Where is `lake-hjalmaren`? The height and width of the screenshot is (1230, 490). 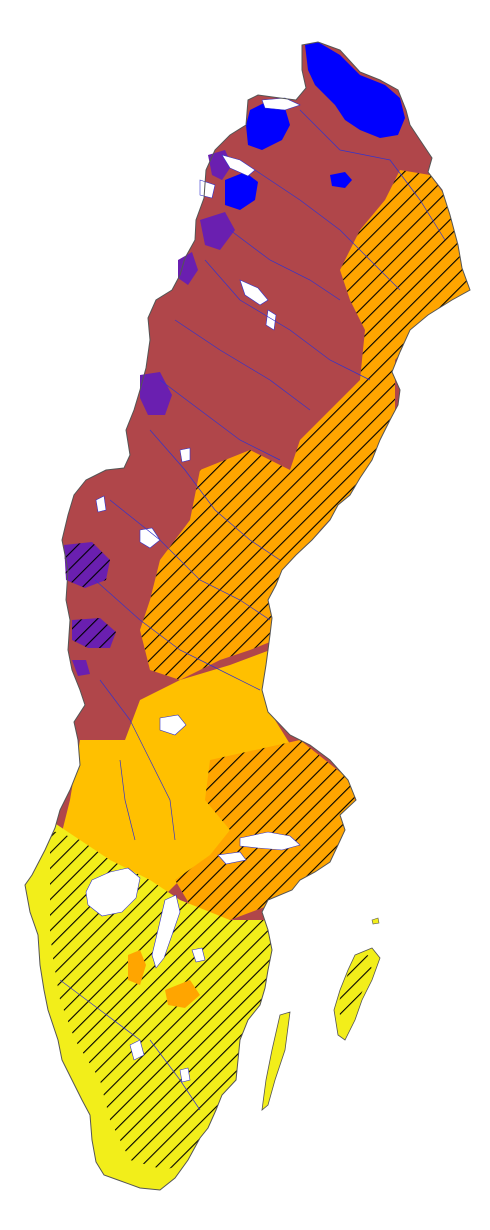 lake-hjalmaren is located at coordinates (232, 858).